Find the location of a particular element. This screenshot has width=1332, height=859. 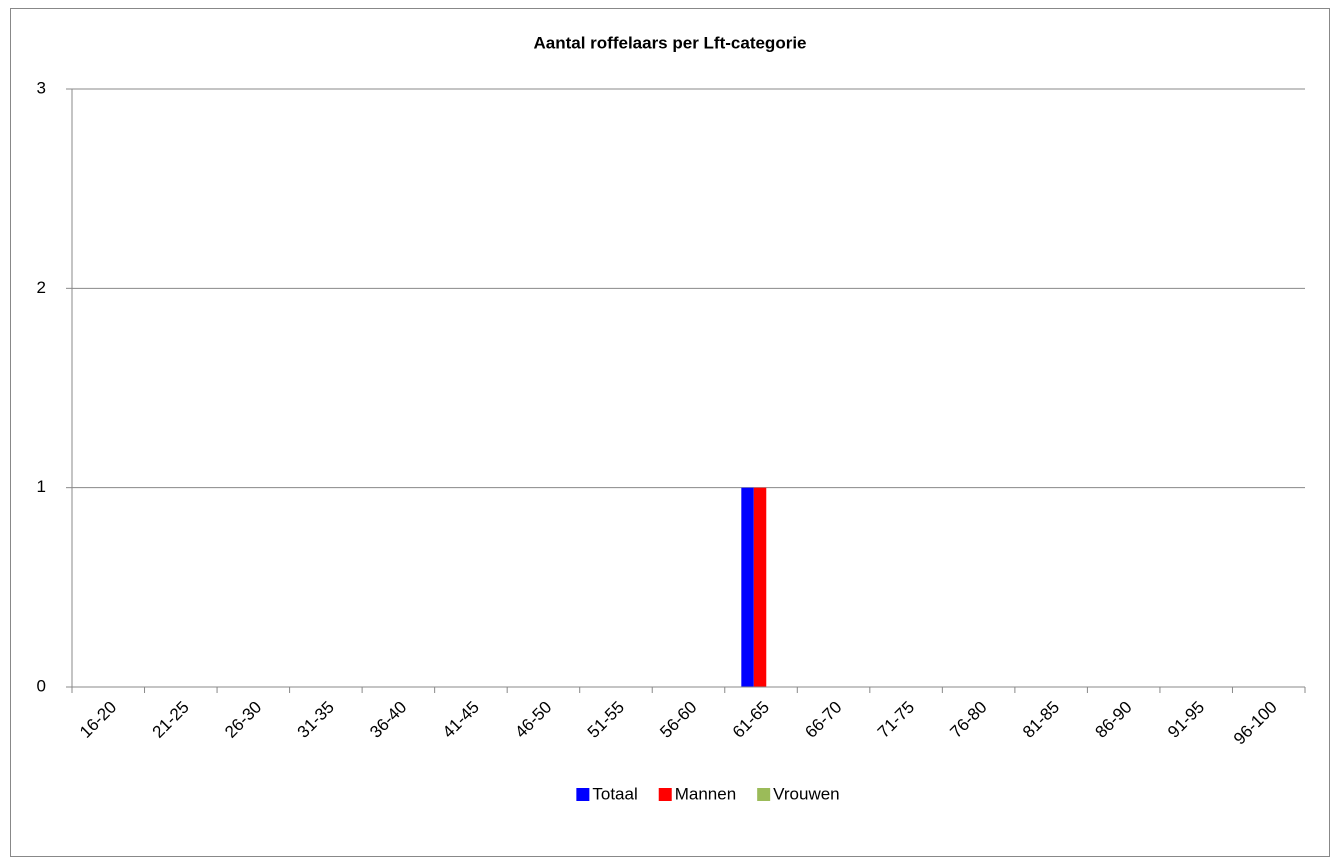

legend-label: Mannen is located at coordinates (705, 793).